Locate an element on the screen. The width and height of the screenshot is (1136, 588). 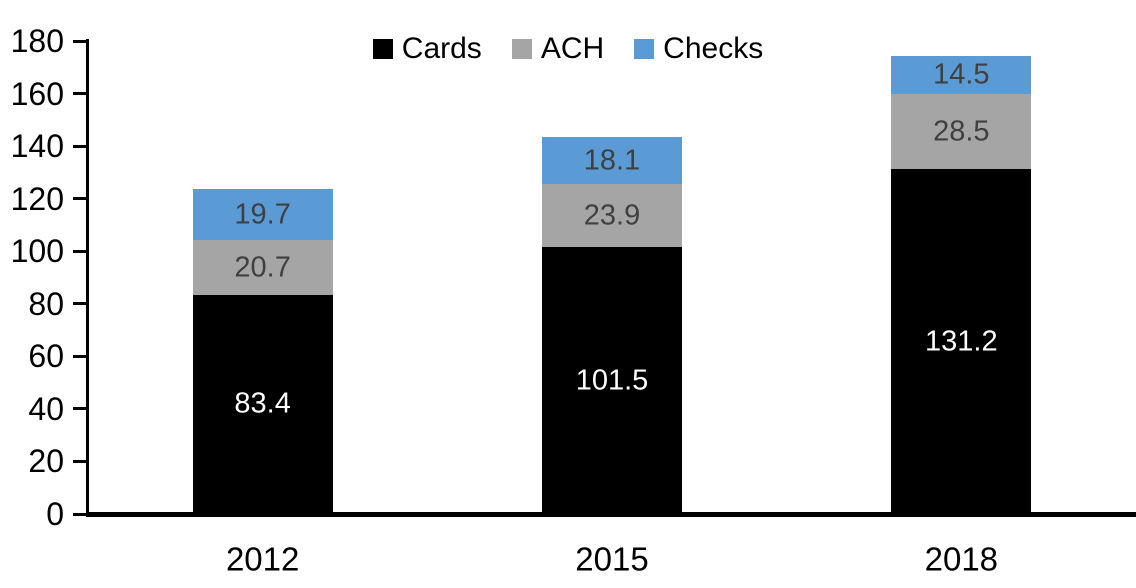
legend-item-cards: Cards is located at coordinates (427, 48).